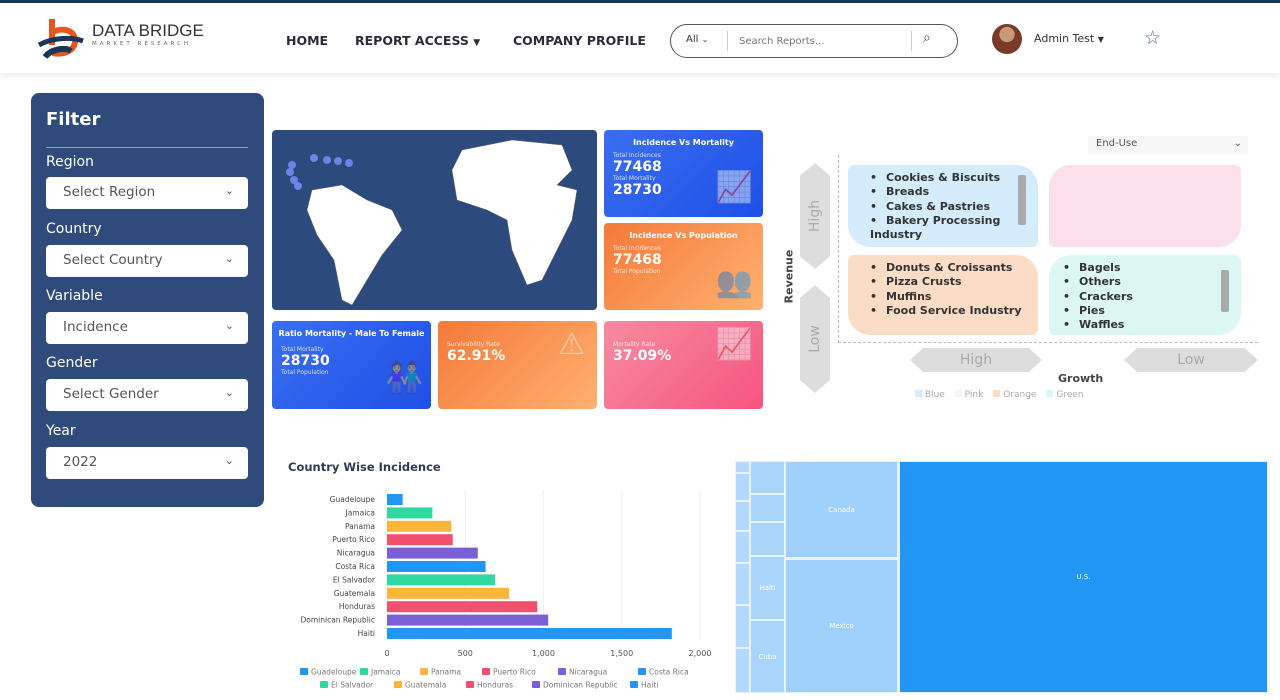 This screenshot has width=1280, height=700. I want to click on y-tick-label: Guatemala, so click(354, 593).